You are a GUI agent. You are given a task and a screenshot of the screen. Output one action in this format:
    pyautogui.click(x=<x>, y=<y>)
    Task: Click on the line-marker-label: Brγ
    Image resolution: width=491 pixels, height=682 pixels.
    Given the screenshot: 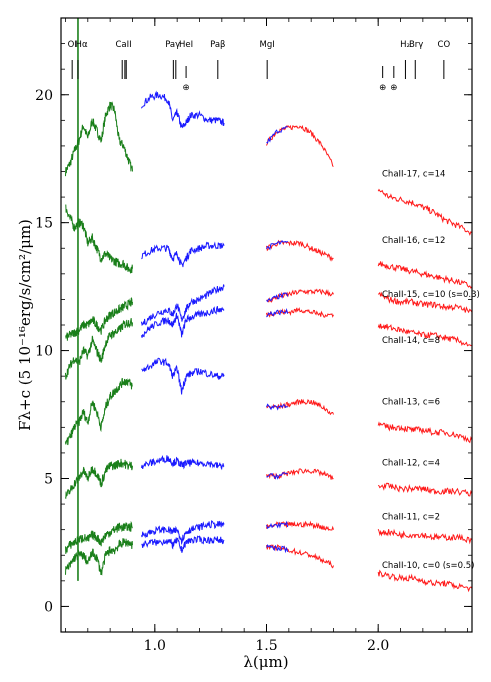 What is the action you would take?
    pyautogui.click(x=416, y=45)
    